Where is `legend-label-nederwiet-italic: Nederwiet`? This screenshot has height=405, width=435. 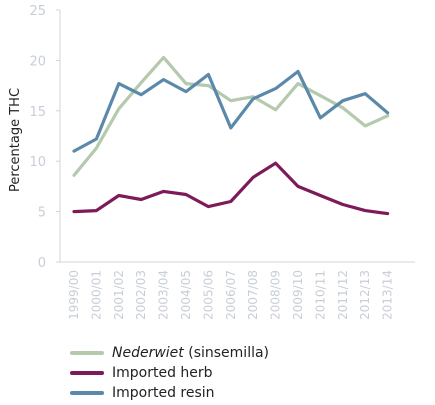
legend-label-nederwiet-italic: Nederwiet is located at coordinates (148, 353).